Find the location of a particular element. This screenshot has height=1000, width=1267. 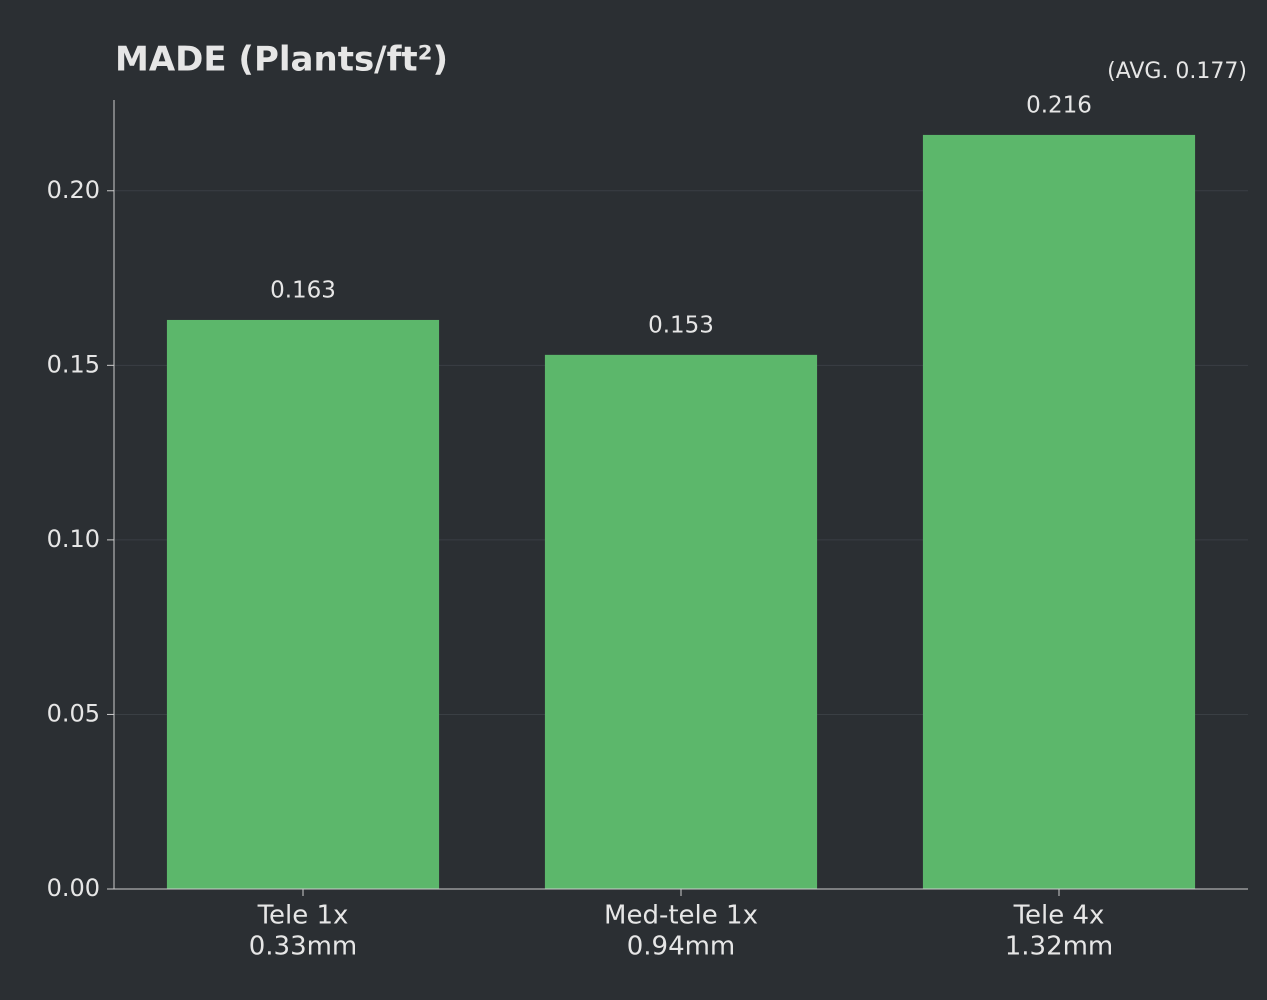

y-tick-label: 0.05 is located at coordinates (73, 713).